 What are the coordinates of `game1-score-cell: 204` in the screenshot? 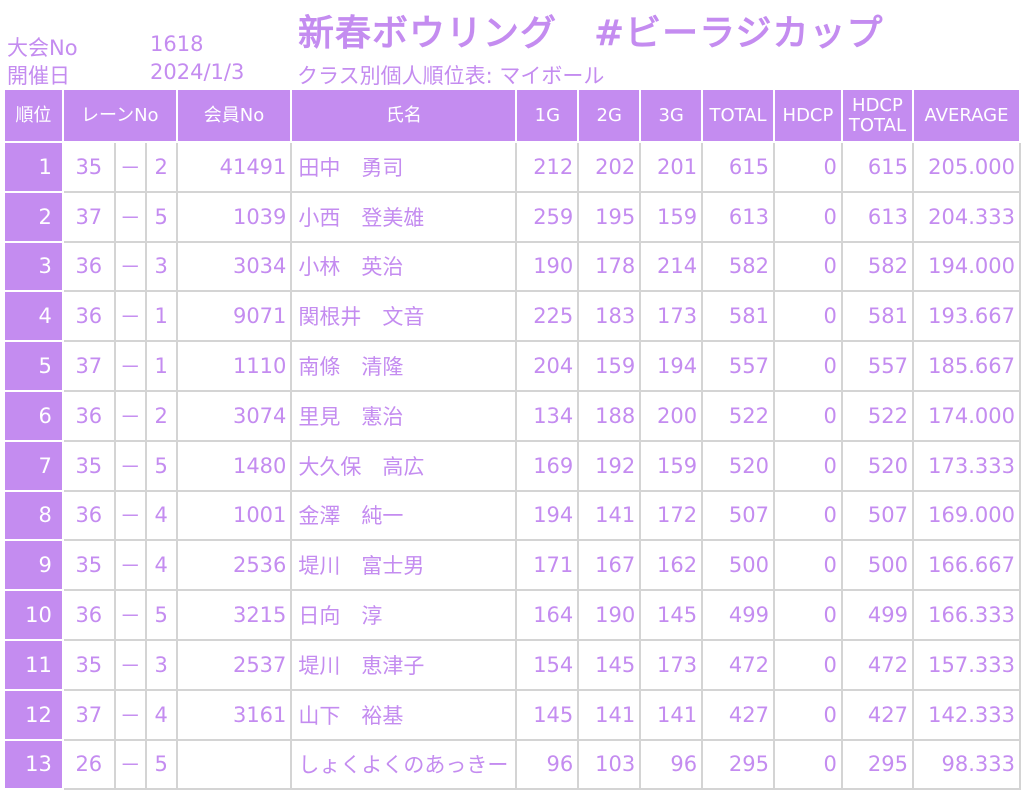 It's located at (547, 366).